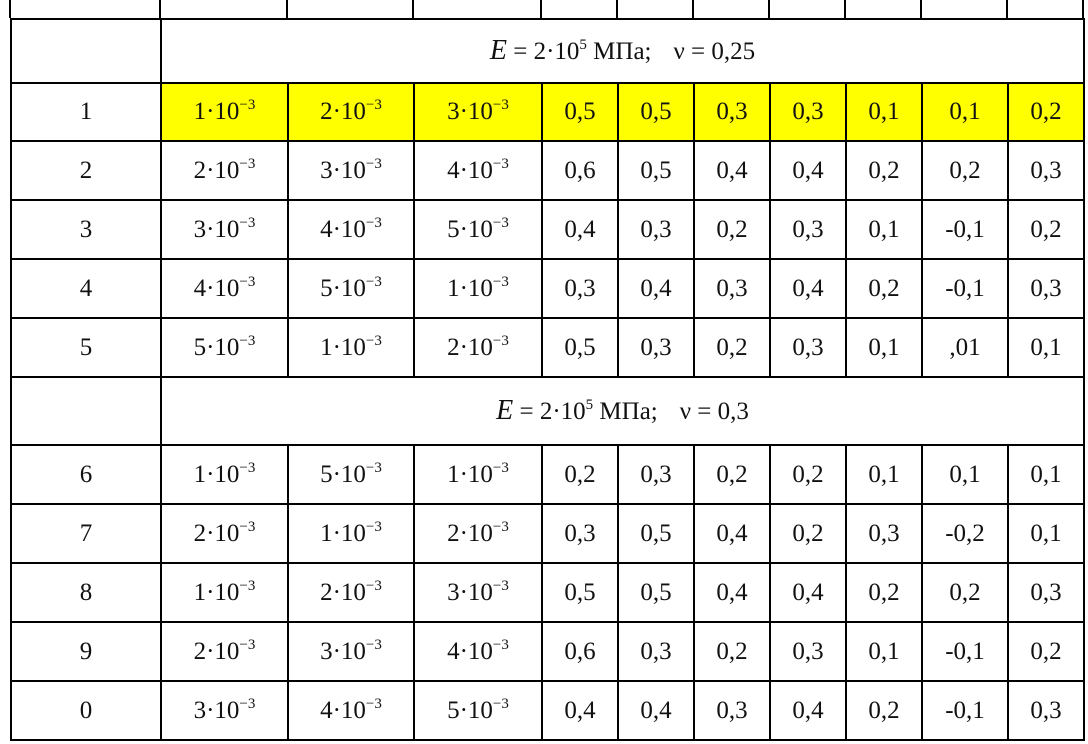  Describe the element at coordinates (86, 651) in the screenshot. I see `row-label: 9` at that location.